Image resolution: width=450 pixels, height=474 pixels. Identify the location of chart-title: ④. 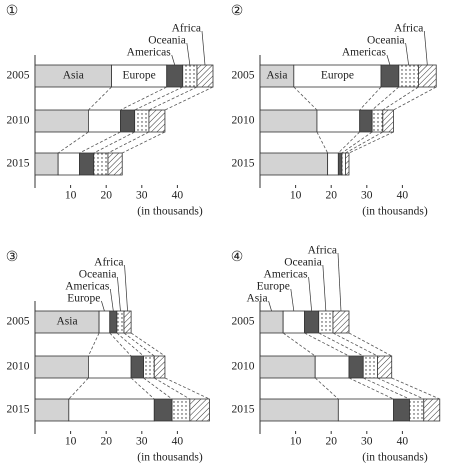
(237, 257).